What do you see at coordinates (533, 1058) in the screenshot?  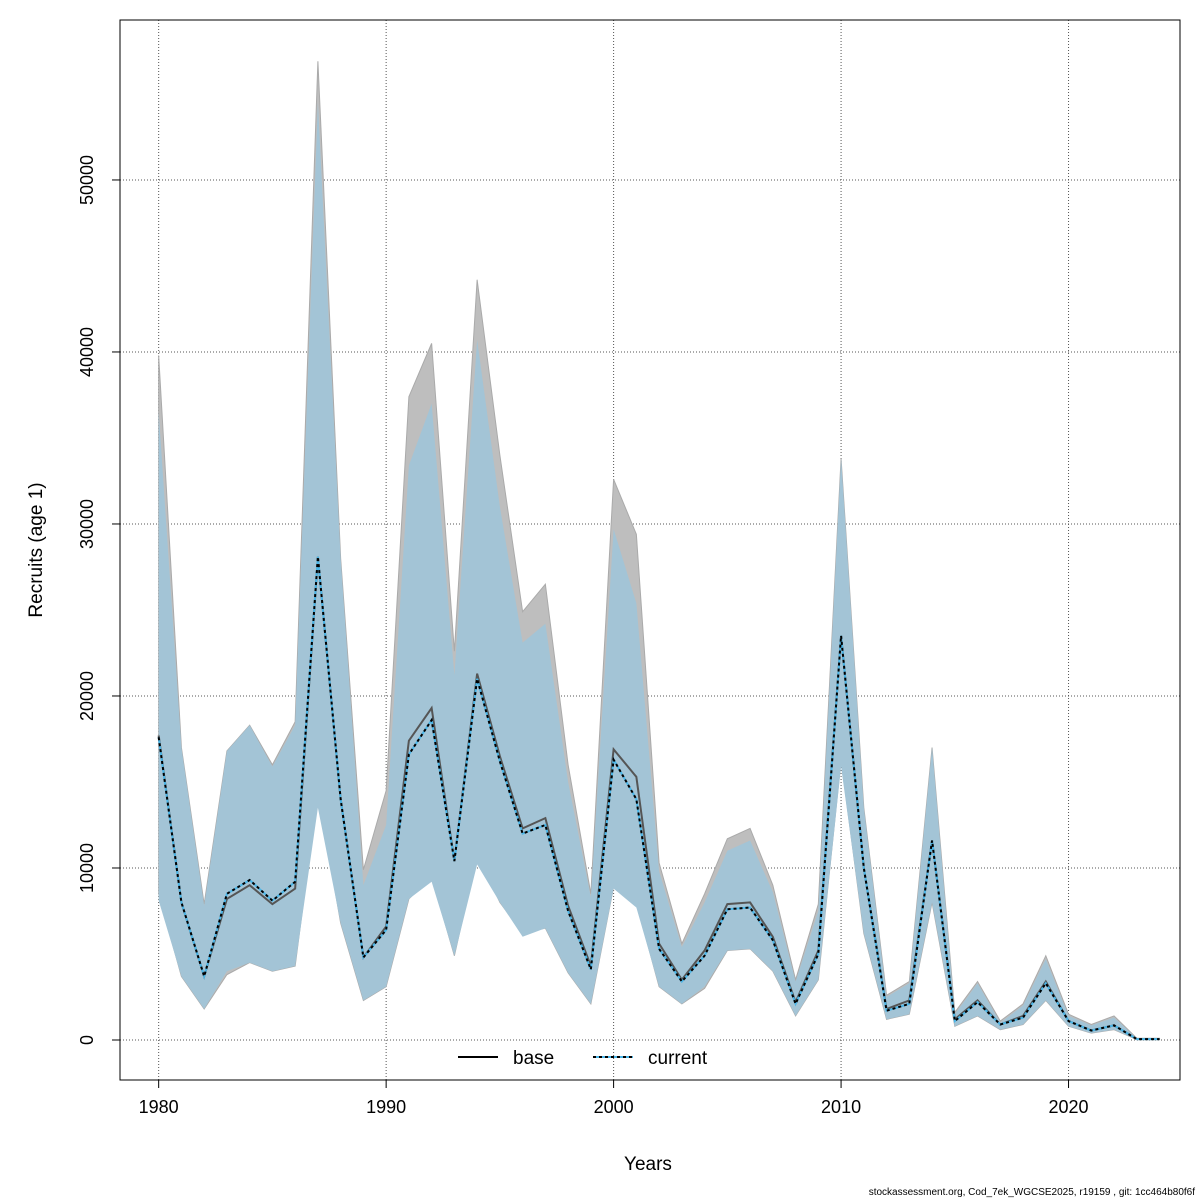 I see `legend-base-label: base` at bounding box center [533, 1058].